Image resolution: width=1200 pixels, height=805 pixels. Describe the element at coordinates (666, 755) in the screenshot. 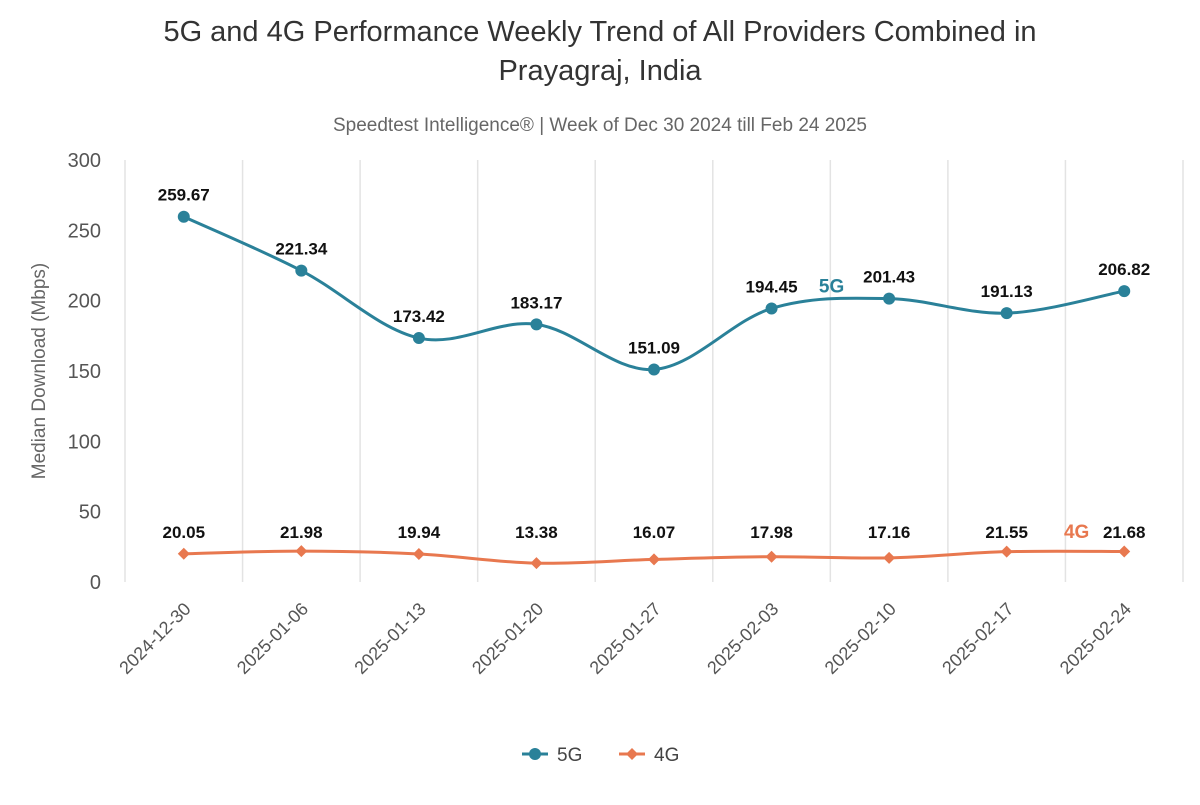

I see `legend-label: 4G` at that location.